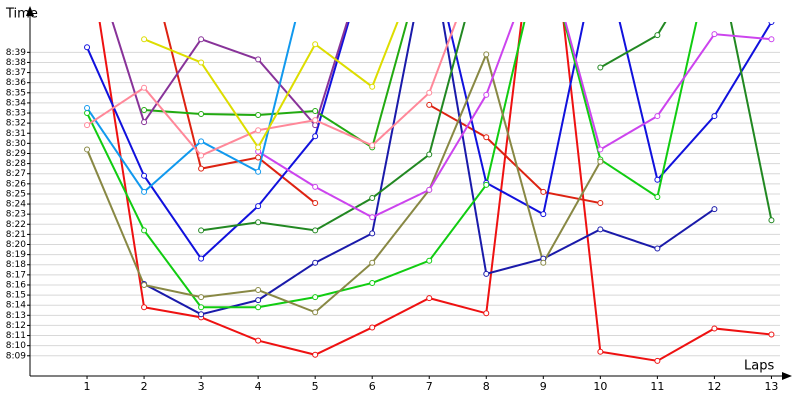  I want to click on y-tick-label: 8:35, so click(16, 93).